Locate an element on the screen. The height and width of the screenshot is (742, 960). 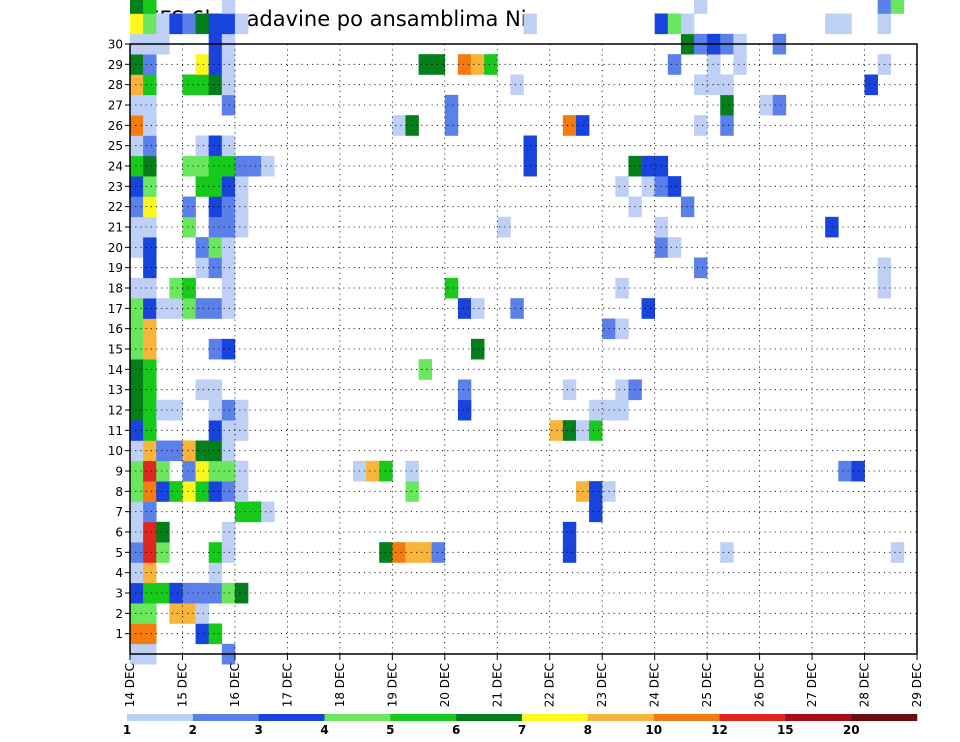
y-tick-label: 12 is located at coordinates (115, 411).